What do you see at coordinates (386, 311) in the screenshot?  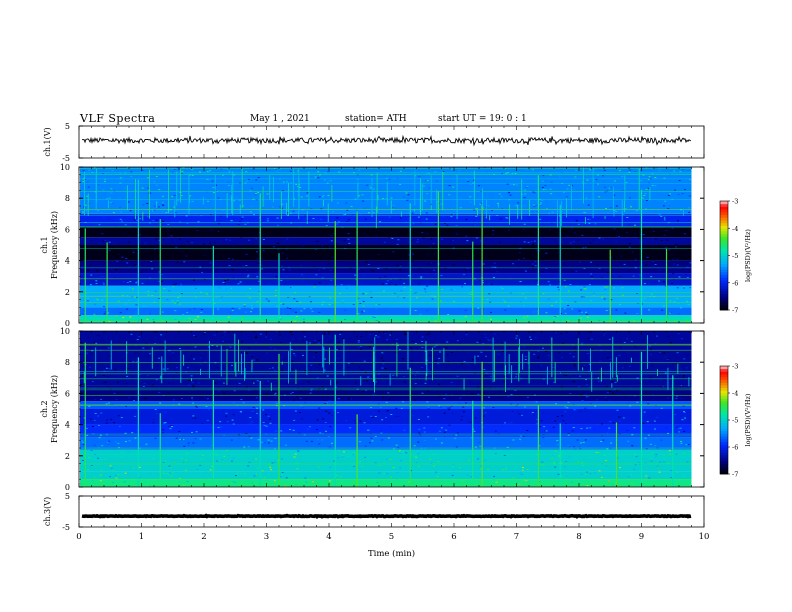 I see `spectral-band` at bounding box center [386, 311].